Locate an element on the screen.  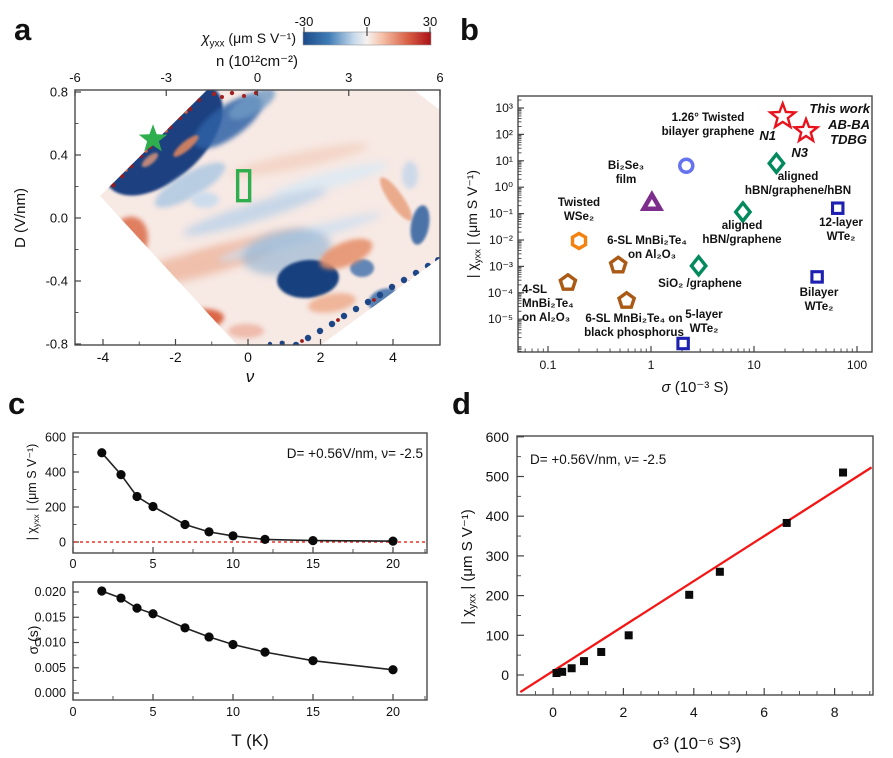
c-top-plot-frame is located at coordinates (250, 493).